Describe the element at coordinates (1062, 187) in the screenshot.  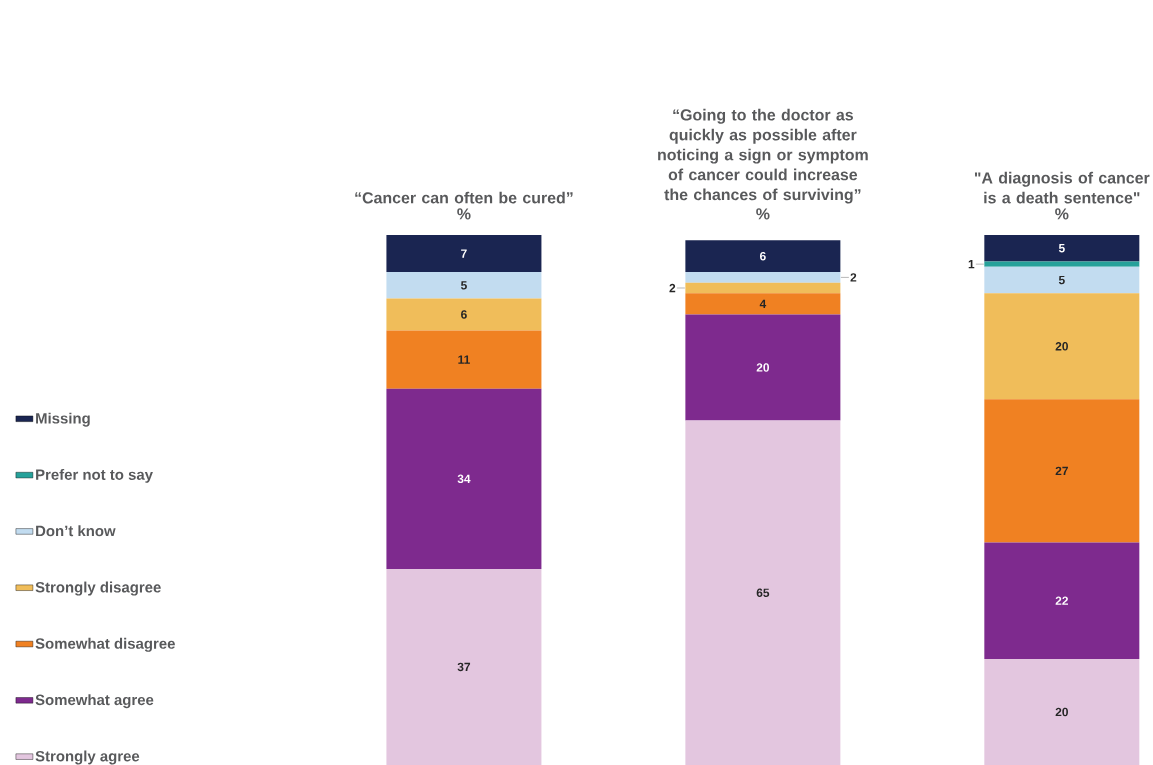
I see `x-tick-label: "A diagnosis of cancer is a death sentence"` at that location.